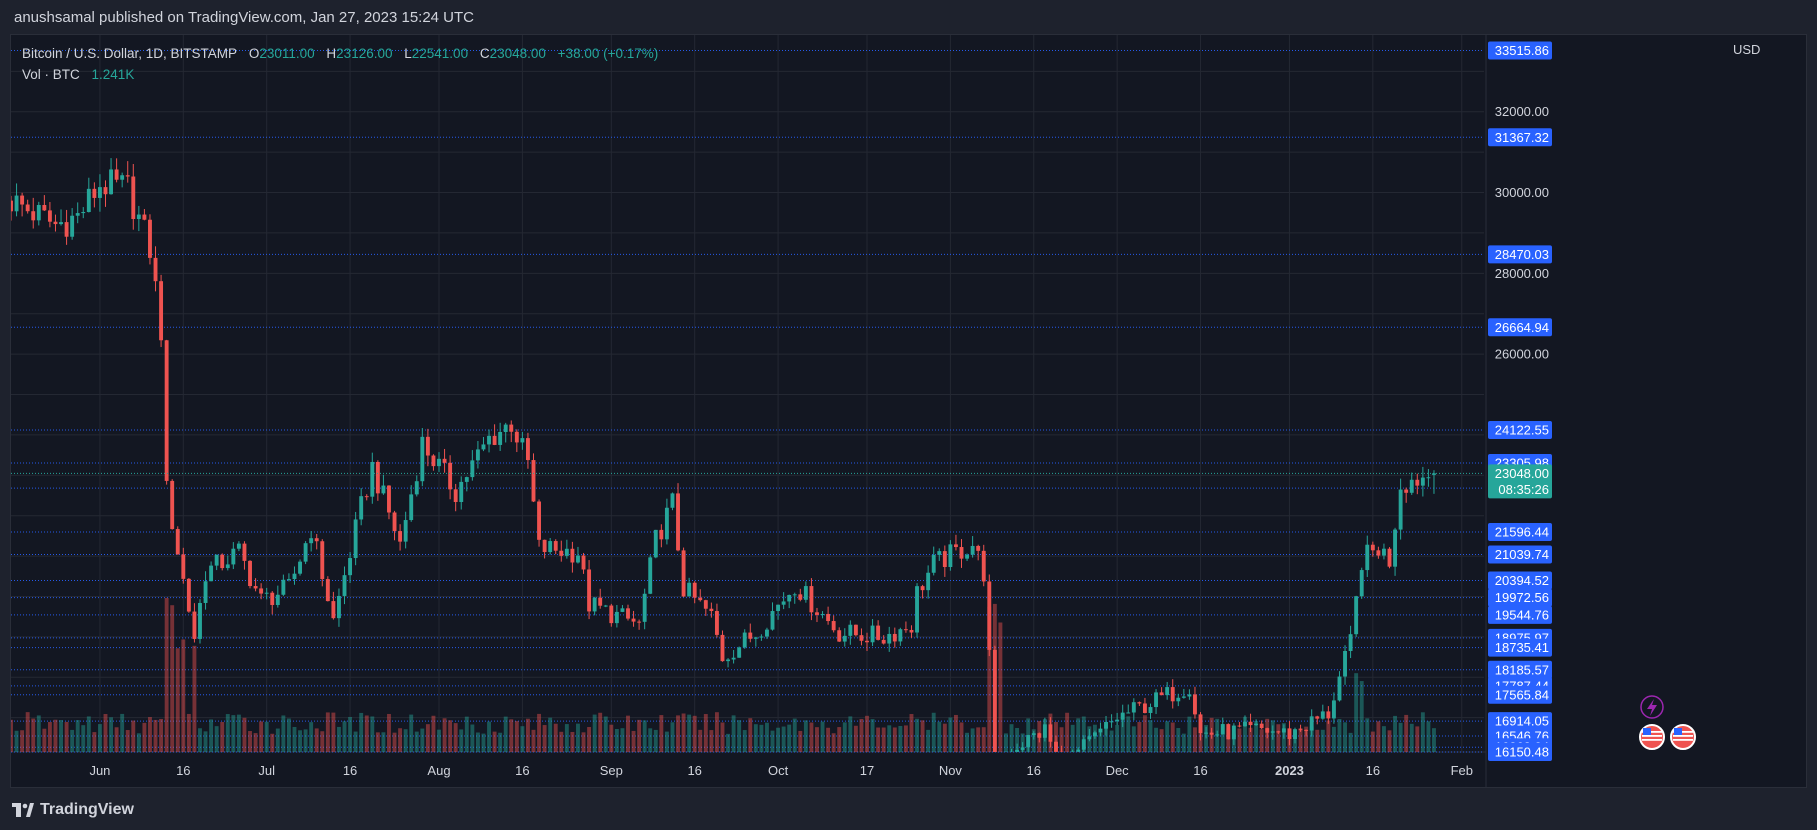 The height and width of the screenshot is (830, 1817). I want to click on tradingview-logo: TradingView, so click(73, 810).